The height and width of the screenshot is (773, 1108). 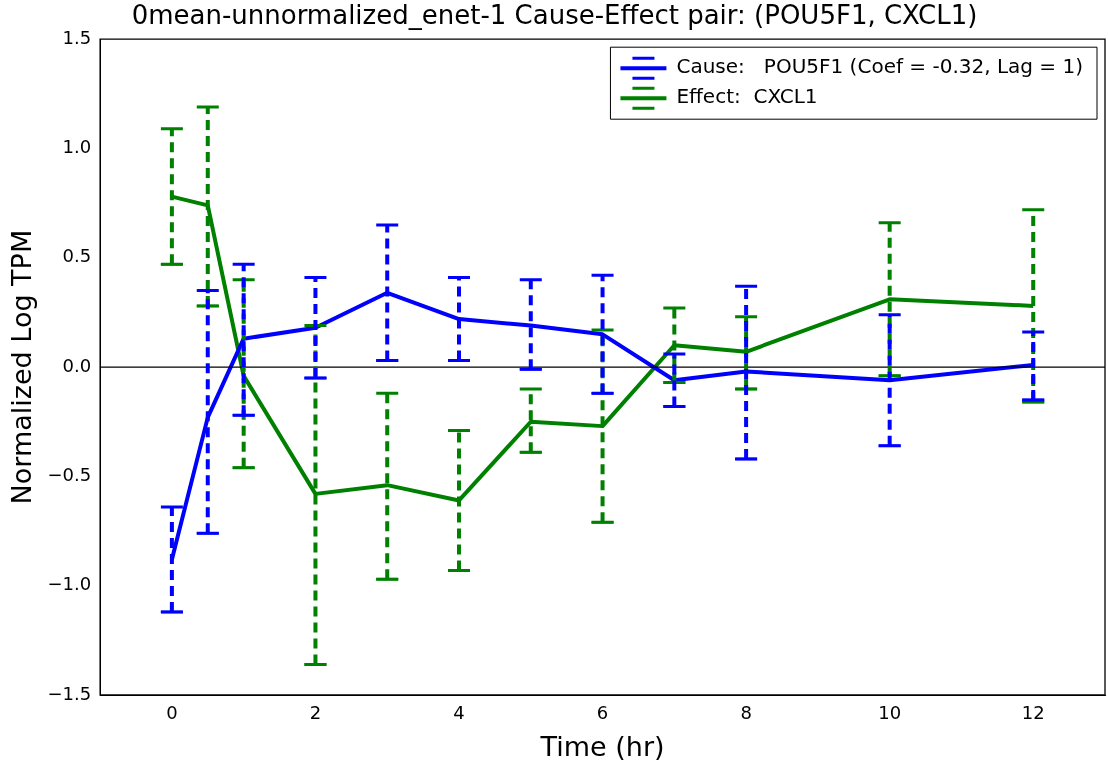 I want to click on y-tick-label: 0.0, so click(x=77, y=365).